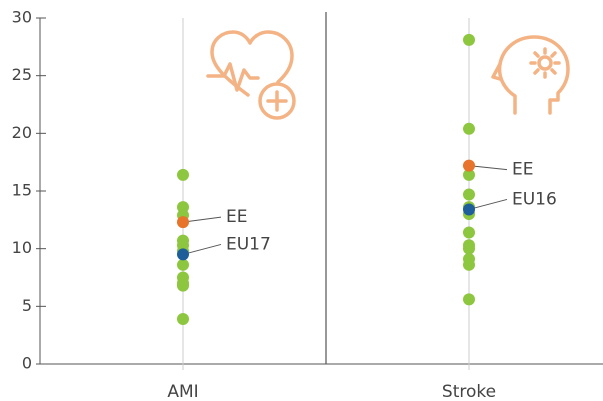 The height and width of the screenshot is (401, 603). I want to click on heart-icon, so click(251, 75).